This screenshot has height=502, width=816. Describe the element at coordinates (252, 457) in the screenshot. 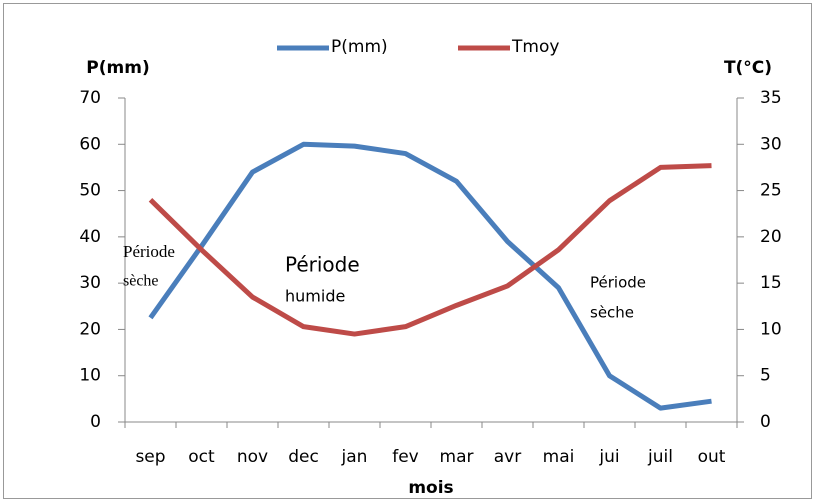

I see `x-tick-label: nov` at that location.